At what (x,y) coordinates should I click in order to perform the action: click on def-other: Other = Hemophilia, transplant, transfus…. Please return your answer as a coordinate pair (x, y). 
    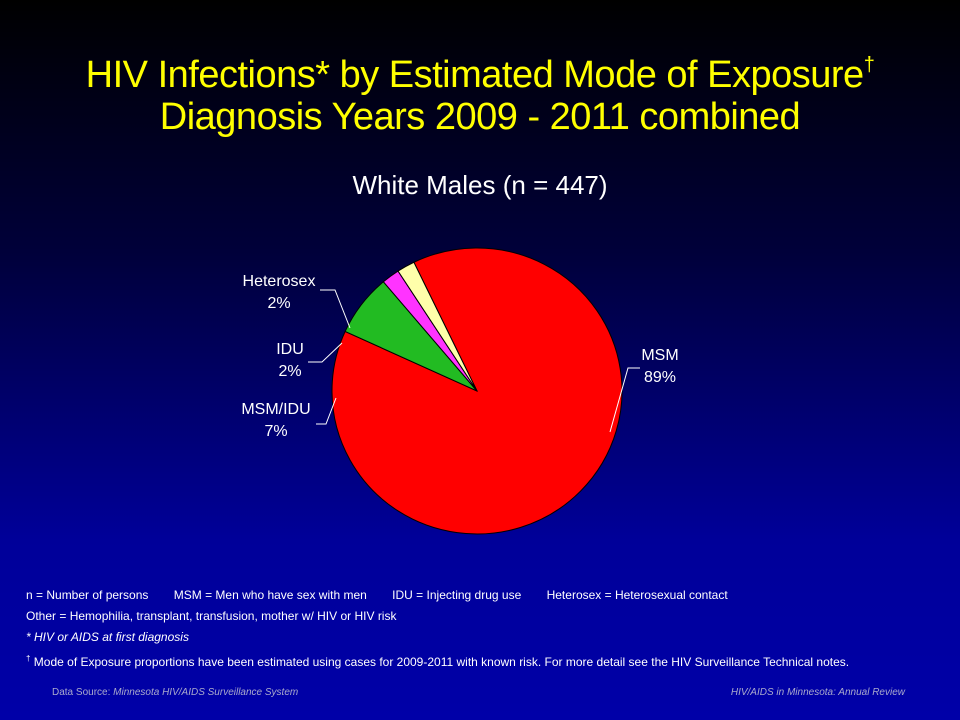
    Looking at the image, I should click on (211, 616).